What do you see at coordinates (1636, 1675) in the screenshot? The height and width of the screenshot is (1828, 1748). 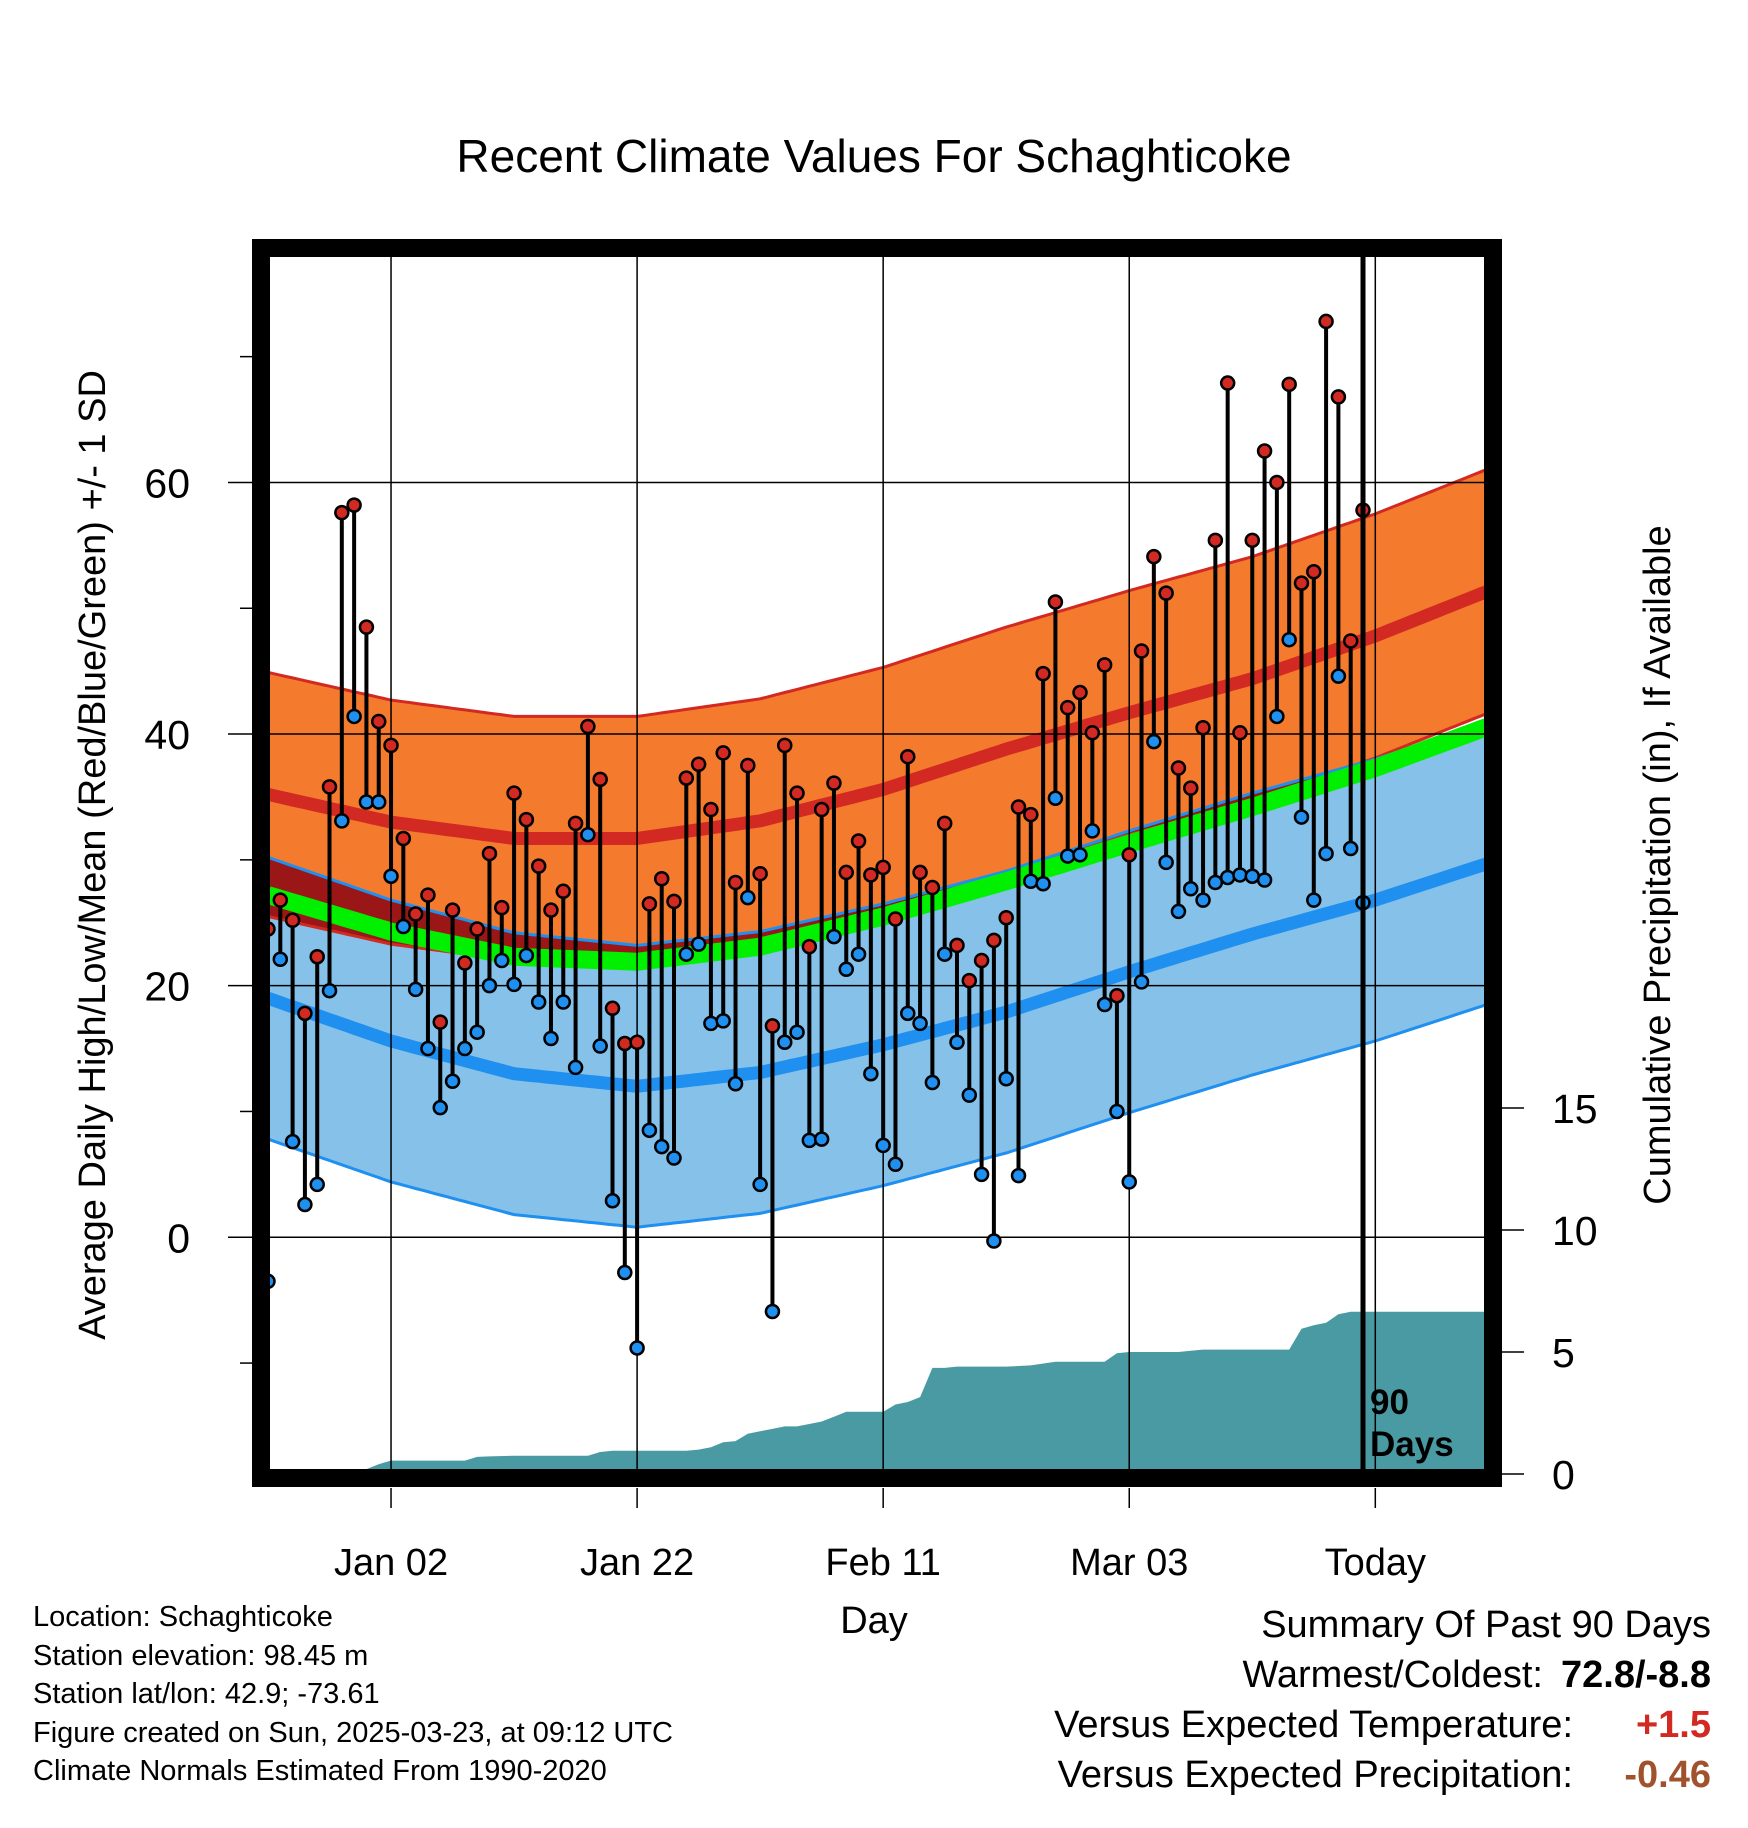 I see `warmest-value: 72.8/-8.8` at bounding box center [1636, 1675].